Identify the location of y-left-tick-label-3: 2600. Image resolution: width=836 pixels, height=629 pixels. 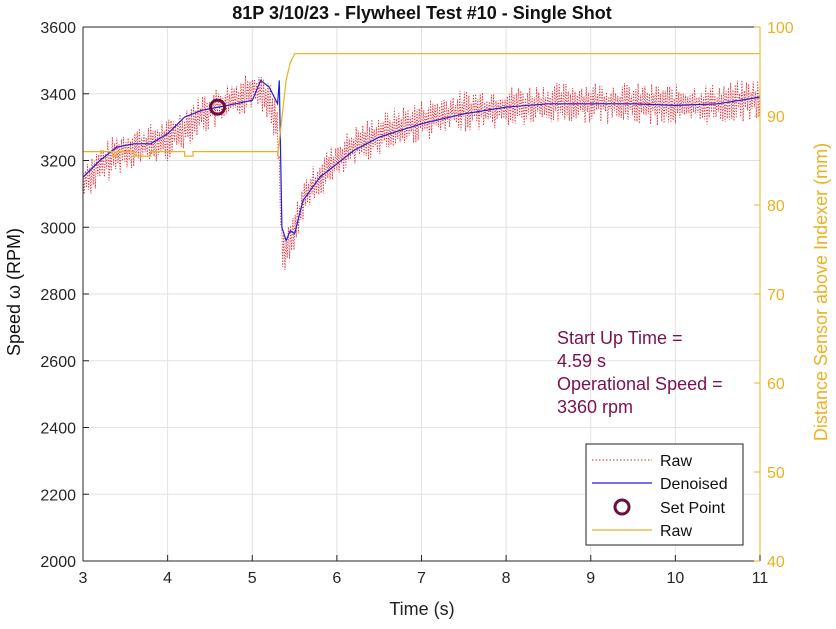
(58, 362).